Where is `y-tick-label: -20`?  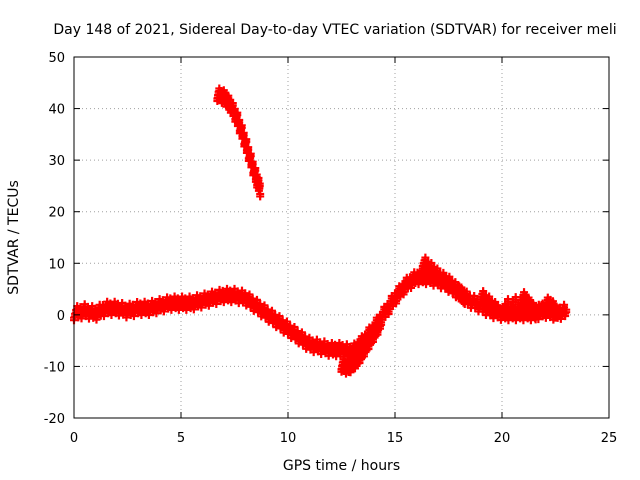
y-tick-label: -20 is located at coordinates (54, 419).